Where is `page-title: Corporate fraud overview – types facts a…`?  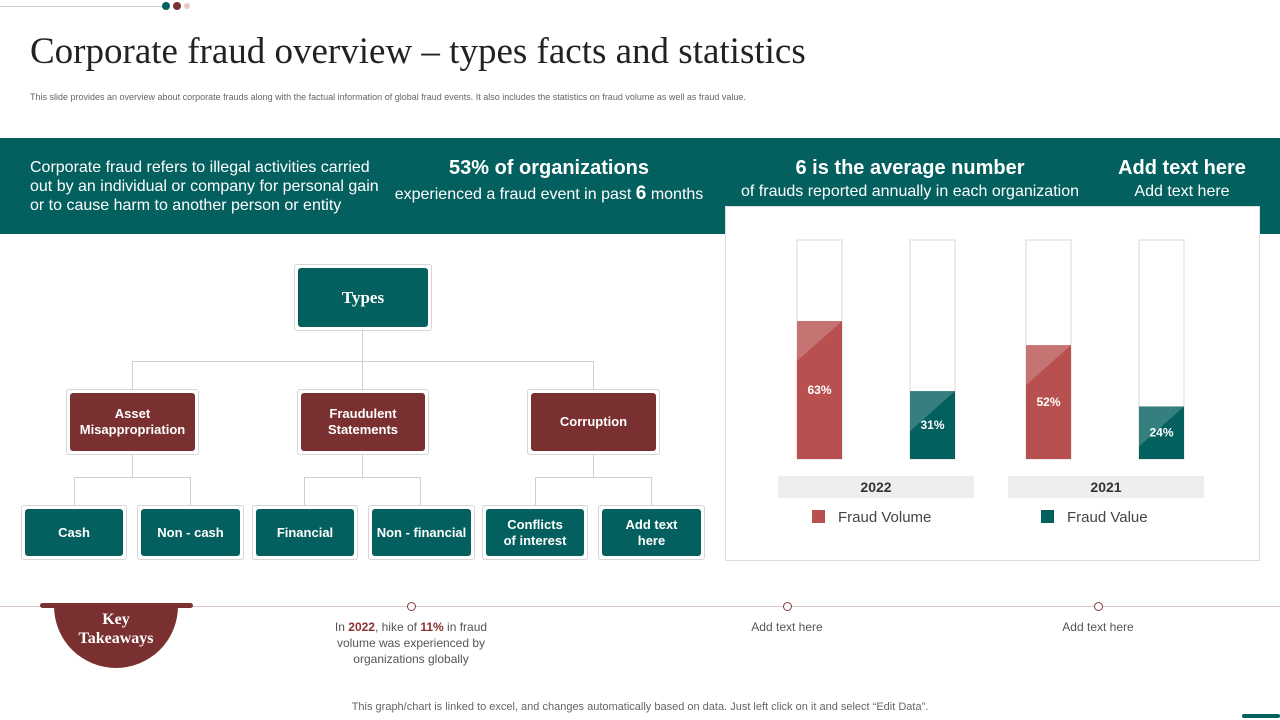
page-title: Corporate fraud overview – types facts a… is located at coordinates (418, 51).